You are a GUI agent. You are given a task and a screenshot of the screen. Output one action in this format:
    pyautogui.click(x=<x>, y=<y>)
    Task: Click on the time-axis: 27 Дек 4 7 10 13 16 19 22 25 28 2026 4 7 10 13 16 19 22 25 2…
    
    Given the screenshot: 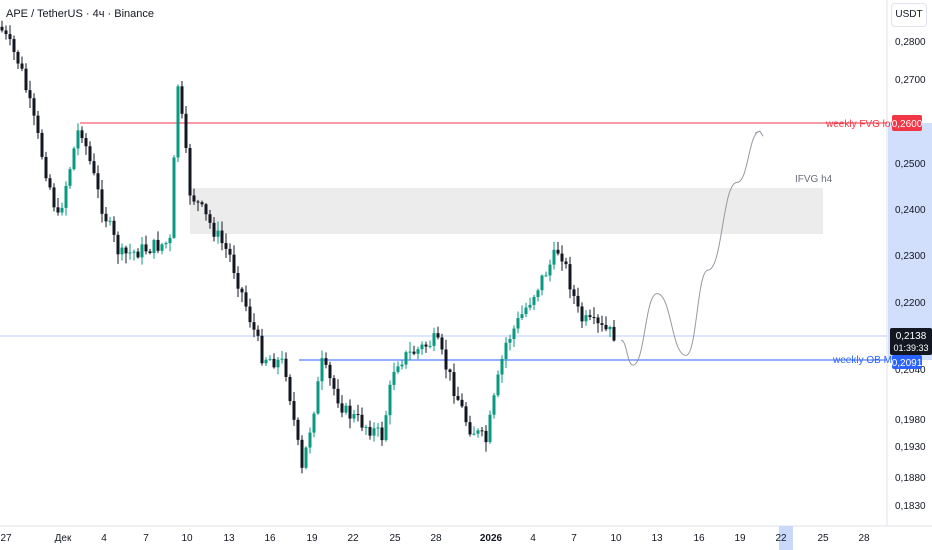 What is the action you would take?
    pyautogui.click(x=435, y=538)
    